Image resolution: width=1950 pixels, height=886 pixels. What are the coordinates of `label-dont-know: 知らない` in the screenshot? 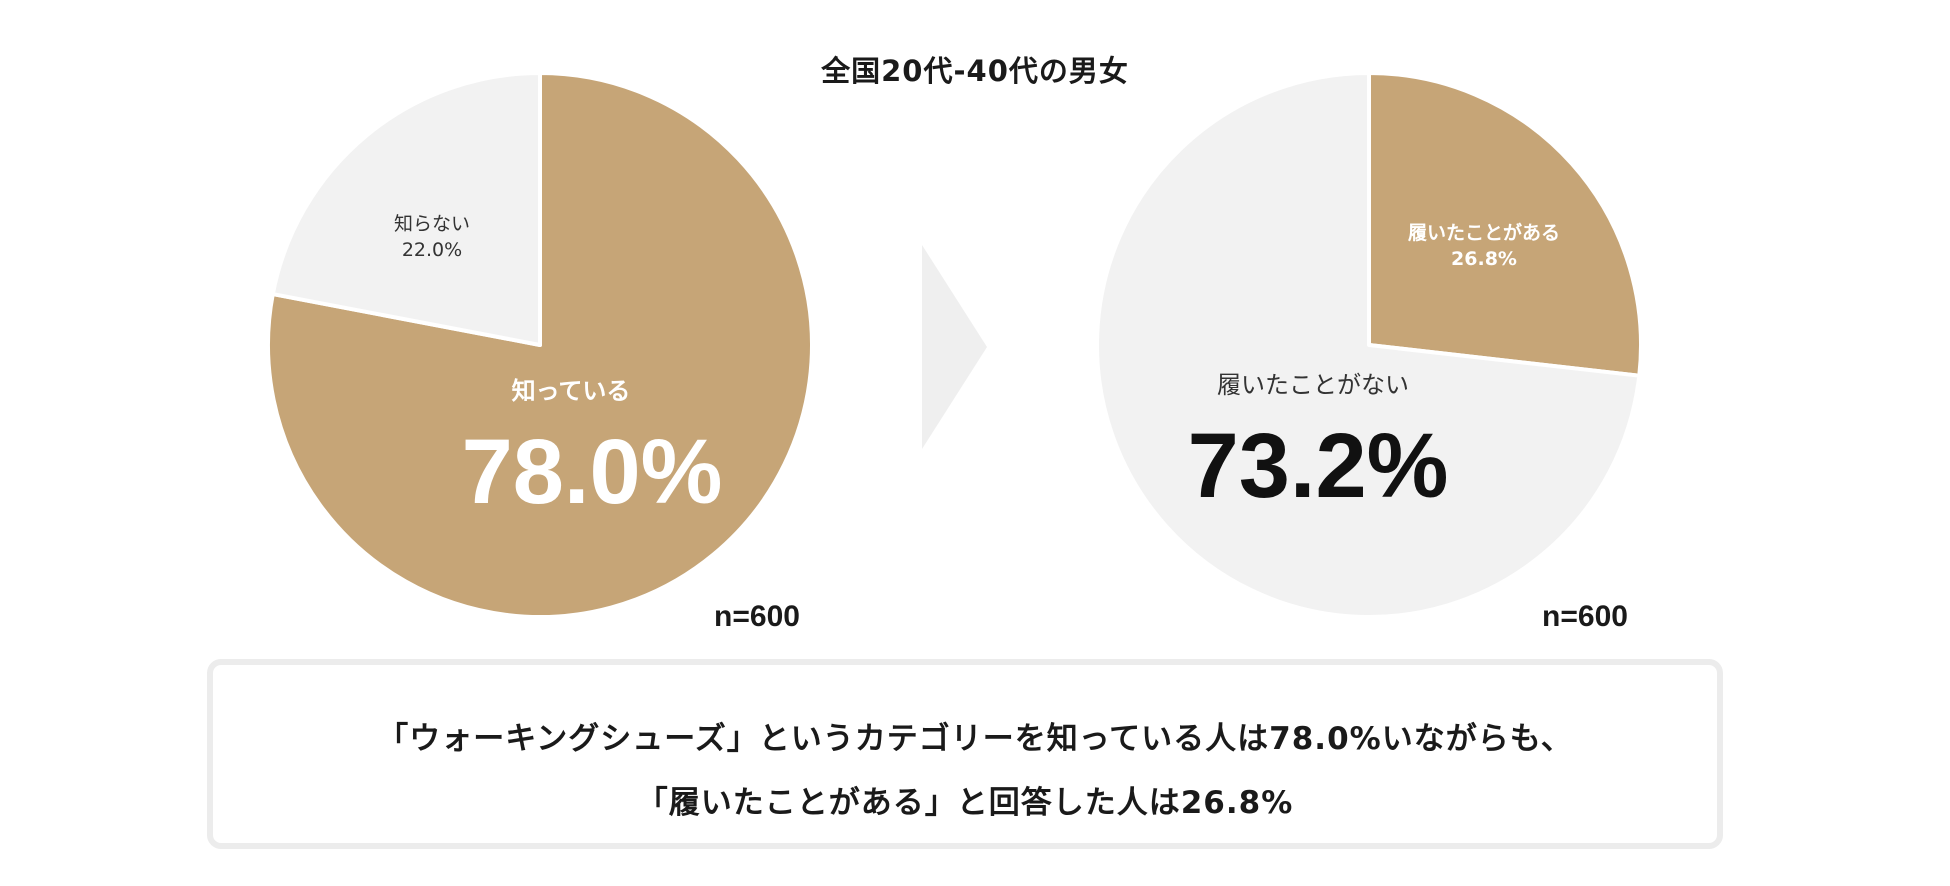 It's located at (432, 224).